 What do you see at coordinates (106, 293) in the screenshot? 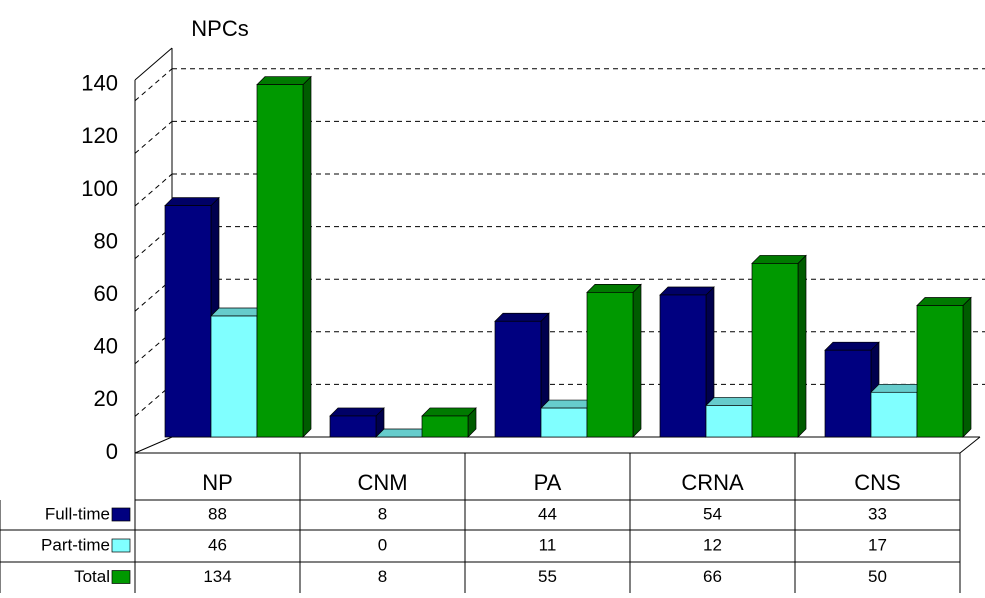
I see `y-tick-label: 60` at bounding box center [106, 293].